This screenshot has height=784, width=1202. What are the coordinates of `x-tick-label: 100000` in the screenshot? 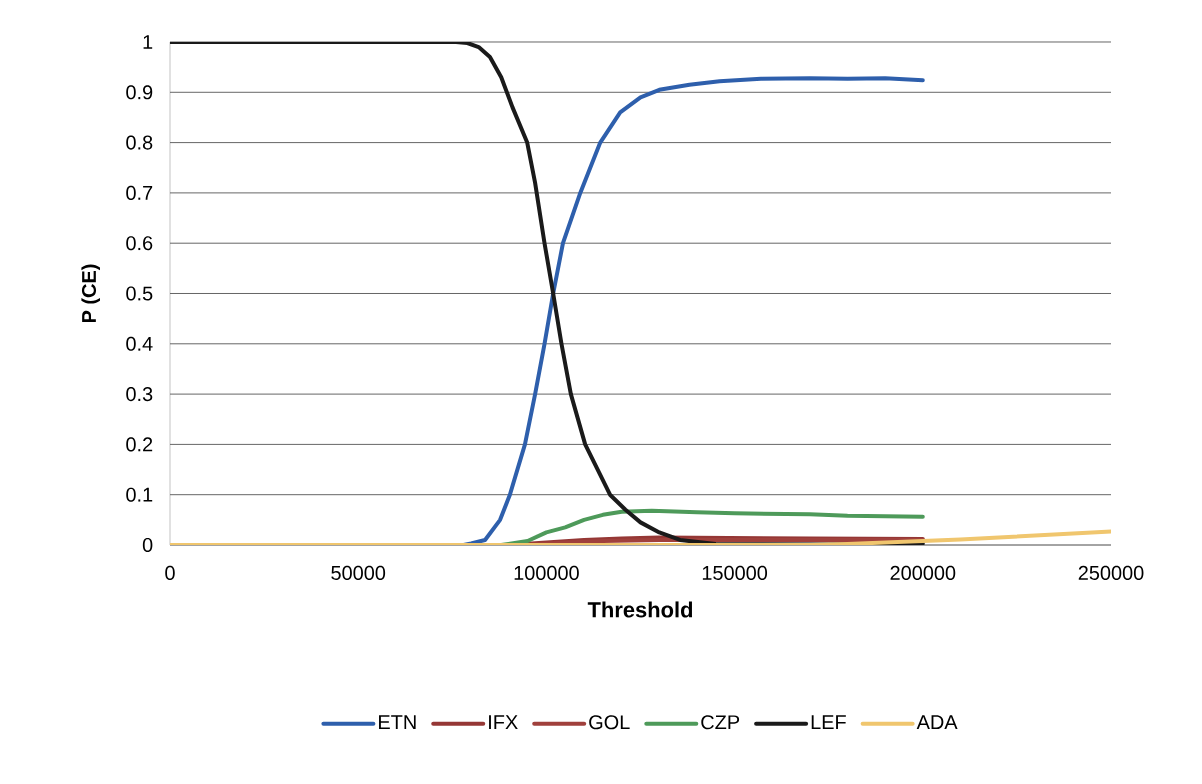 It's located at (546, 572).